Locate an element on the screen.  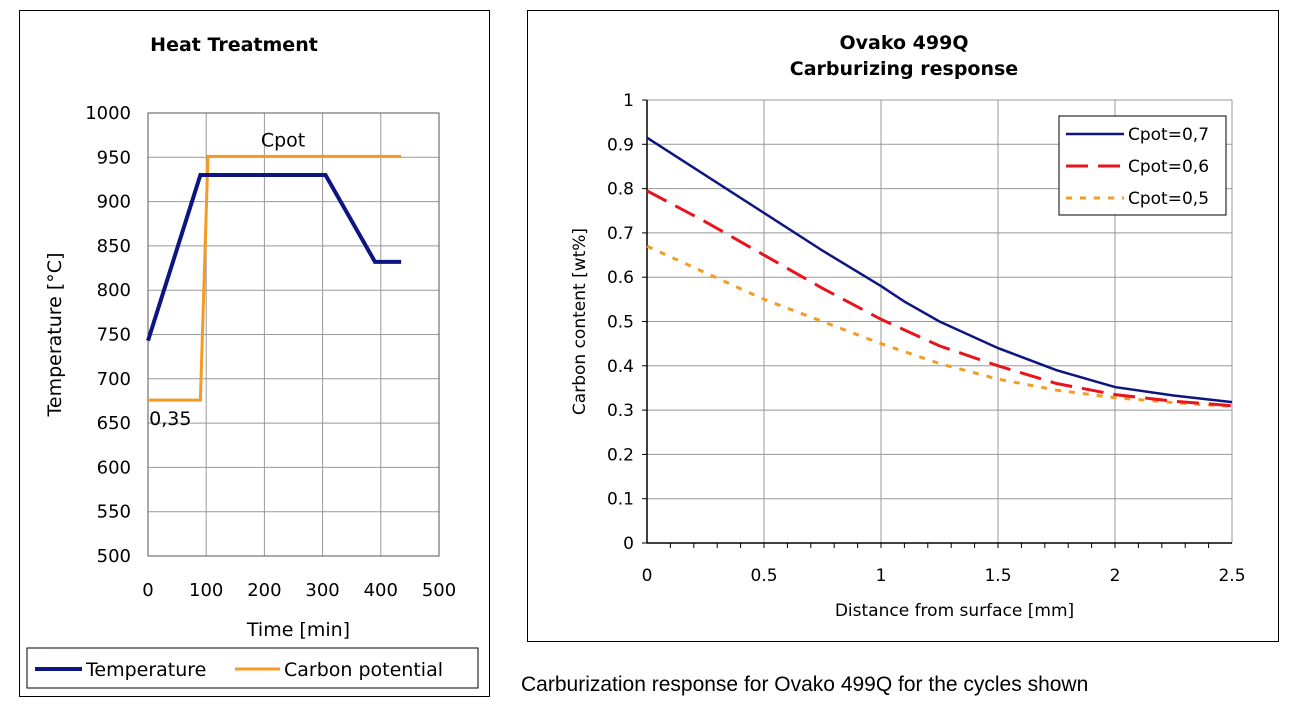
y-tick-label: 0.2 is located at coordinates (620, 455).